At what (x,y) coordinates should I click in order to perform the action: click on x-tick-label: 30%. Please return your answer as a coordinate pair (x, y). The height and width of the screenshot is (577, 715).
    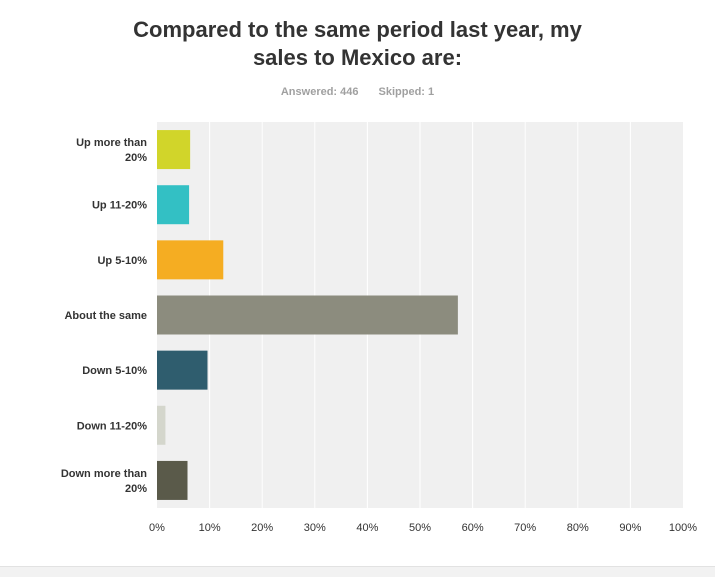
    Looking at the image, I should click on (315, 528).